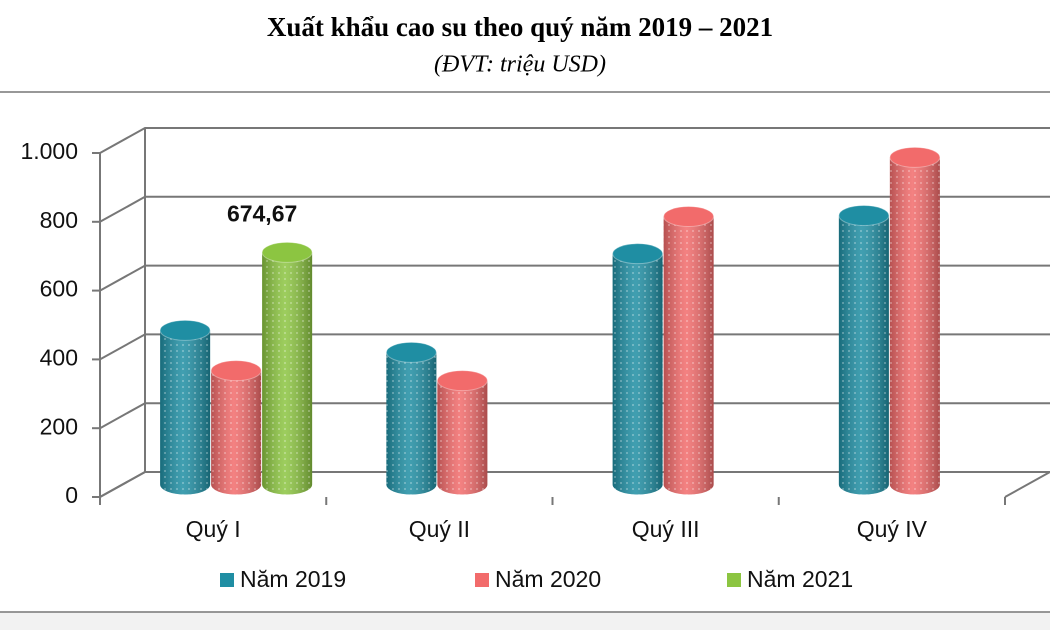  Describe the element at coordinates (525, 621) in the screenshot. I see `footer-band` at that location.